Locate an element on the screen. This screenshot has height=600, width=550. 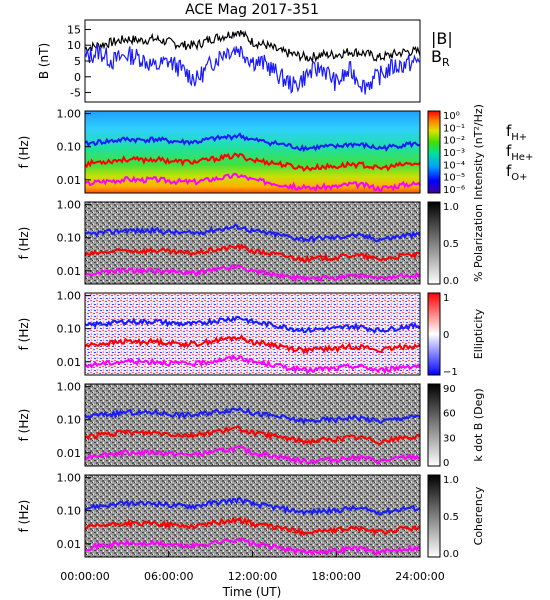
legend-f-o: fO+ is located at coordinates (517, 172).